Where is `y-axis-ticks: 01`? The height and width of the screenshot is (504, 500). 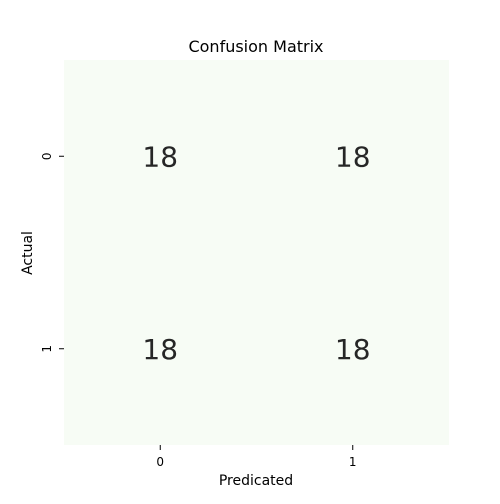 y-axis-ticks: 01 is located at coordinates (52, 252).